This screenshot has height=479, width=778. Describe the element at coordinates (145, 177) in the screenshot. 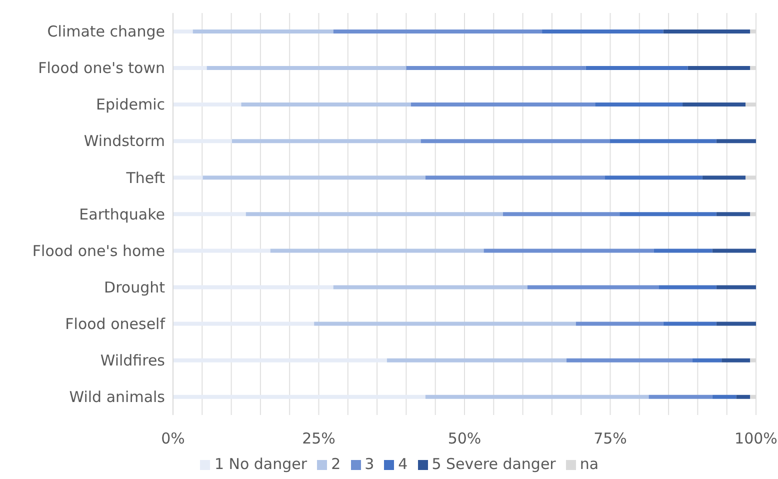

I see `y-tick-label: Theft` at that location.